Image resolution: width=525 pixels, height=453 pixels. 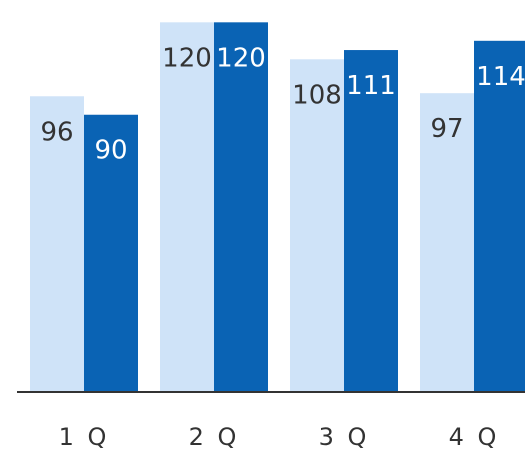 What do you see at coordinates (474, 437) in the screenshot?
I see `x-tick-label-4Q: 4 Q` at bounding box center [474, 437].